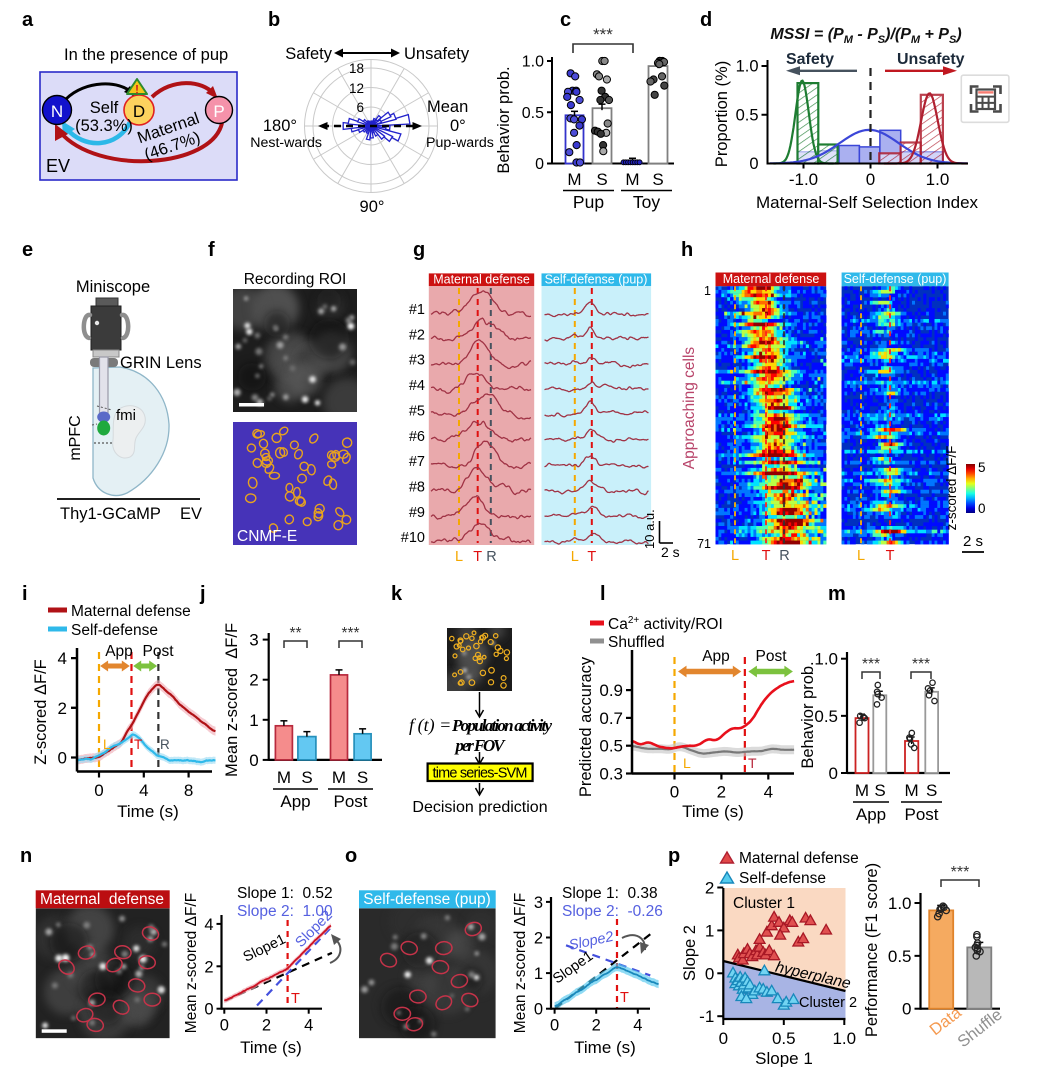 The image size is (1040, 1072). Describe the element at coordinates (356, 68) in the screenshot. I see `svg-text: 18` at that location.